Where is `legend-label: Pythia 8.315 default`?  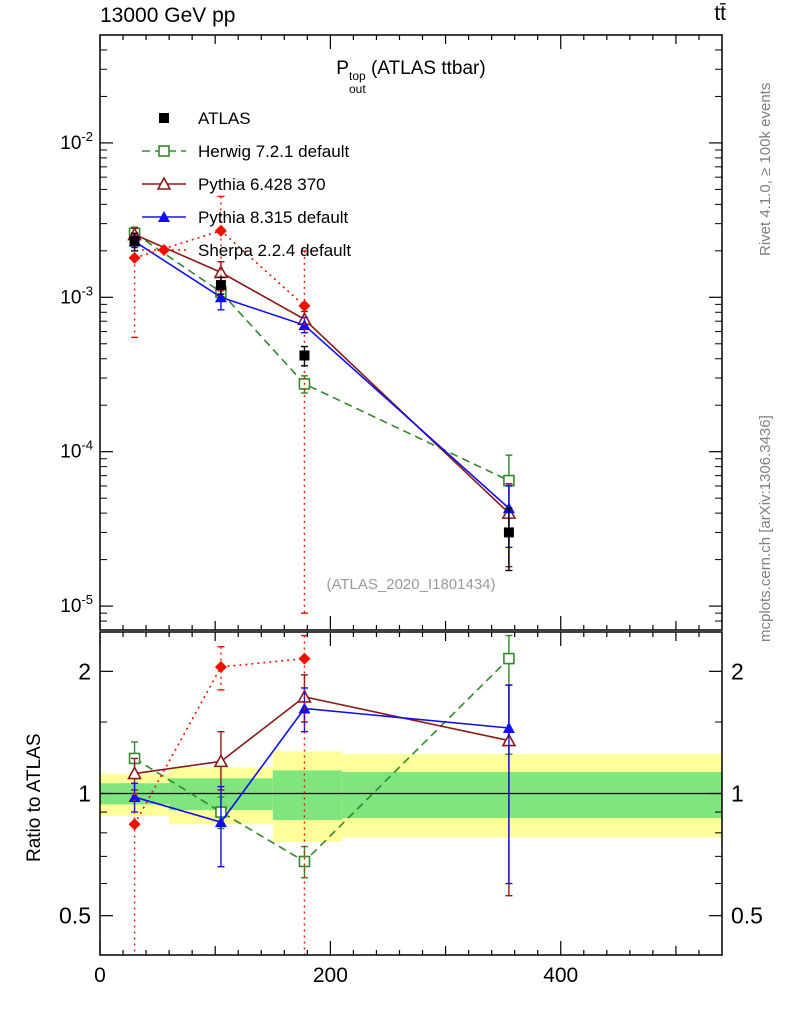 legend-label: Pythia 8.315 default is located at coordinates (273, 217).